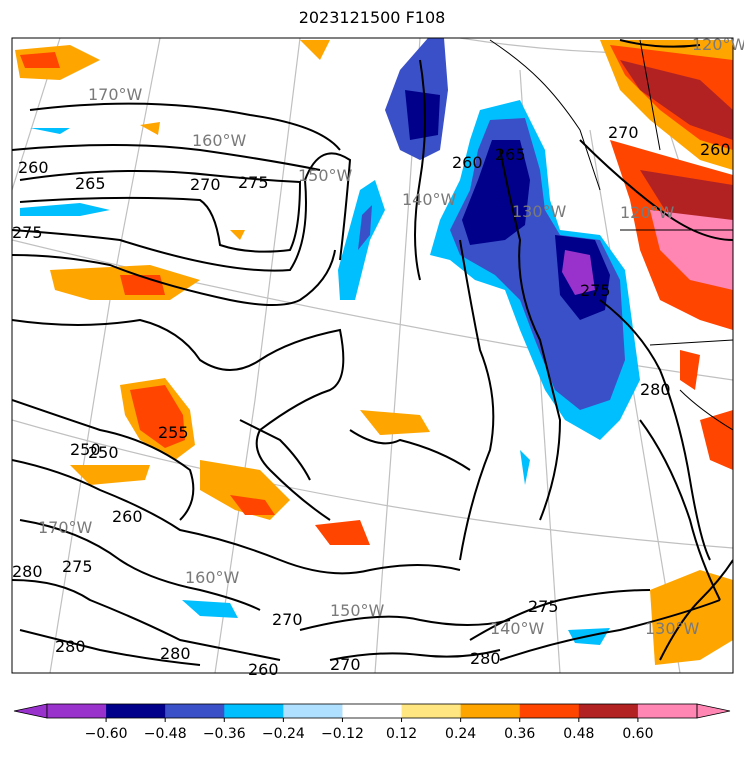 Image resolution: width=744 pixels, height=759 pixels. I want to click on colorbar-tick-label: 0.60, so click(637, 734).